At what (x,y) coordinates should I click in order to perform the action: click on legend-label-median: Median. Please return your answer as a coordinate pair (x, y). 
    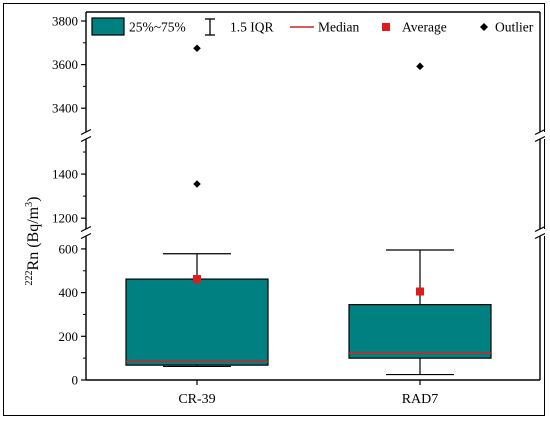
    Looking at the image, I should click on (338, 27).